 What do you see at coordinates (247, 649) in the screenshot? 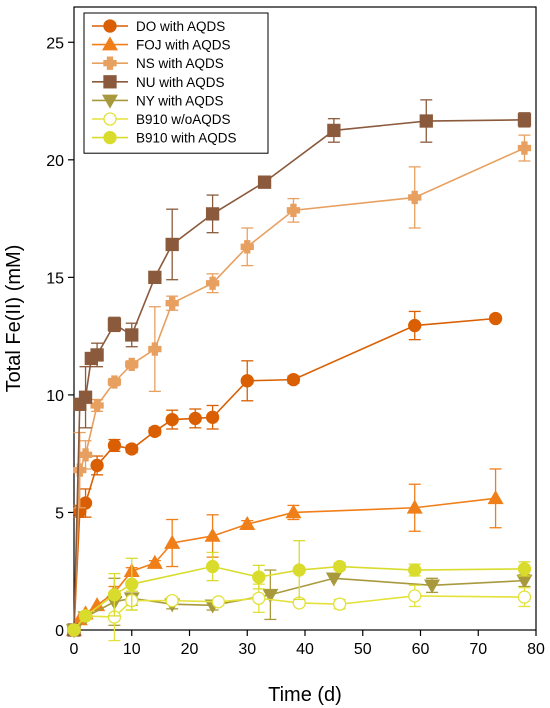
I see `x-tick-label: 30` at bounding box center [247, 649].